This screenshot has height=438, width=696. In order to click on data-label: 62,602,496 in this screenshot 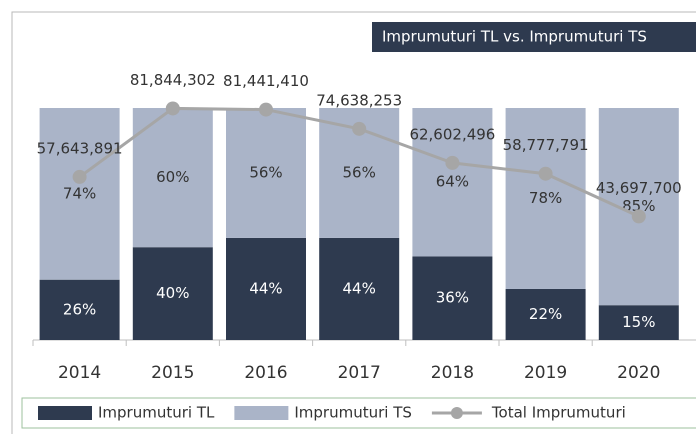, I will do `click(452, 134)`.